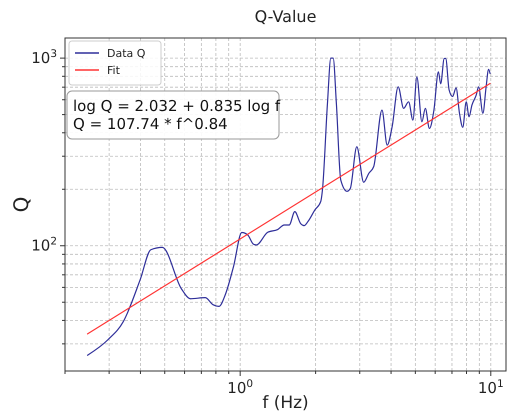 The height and width of the screenshot is (416, 508). What do you see at coordinates (285, 16) in the screenshot?
I see `chart-title: Q-Value` at bounding box center [285, 16].